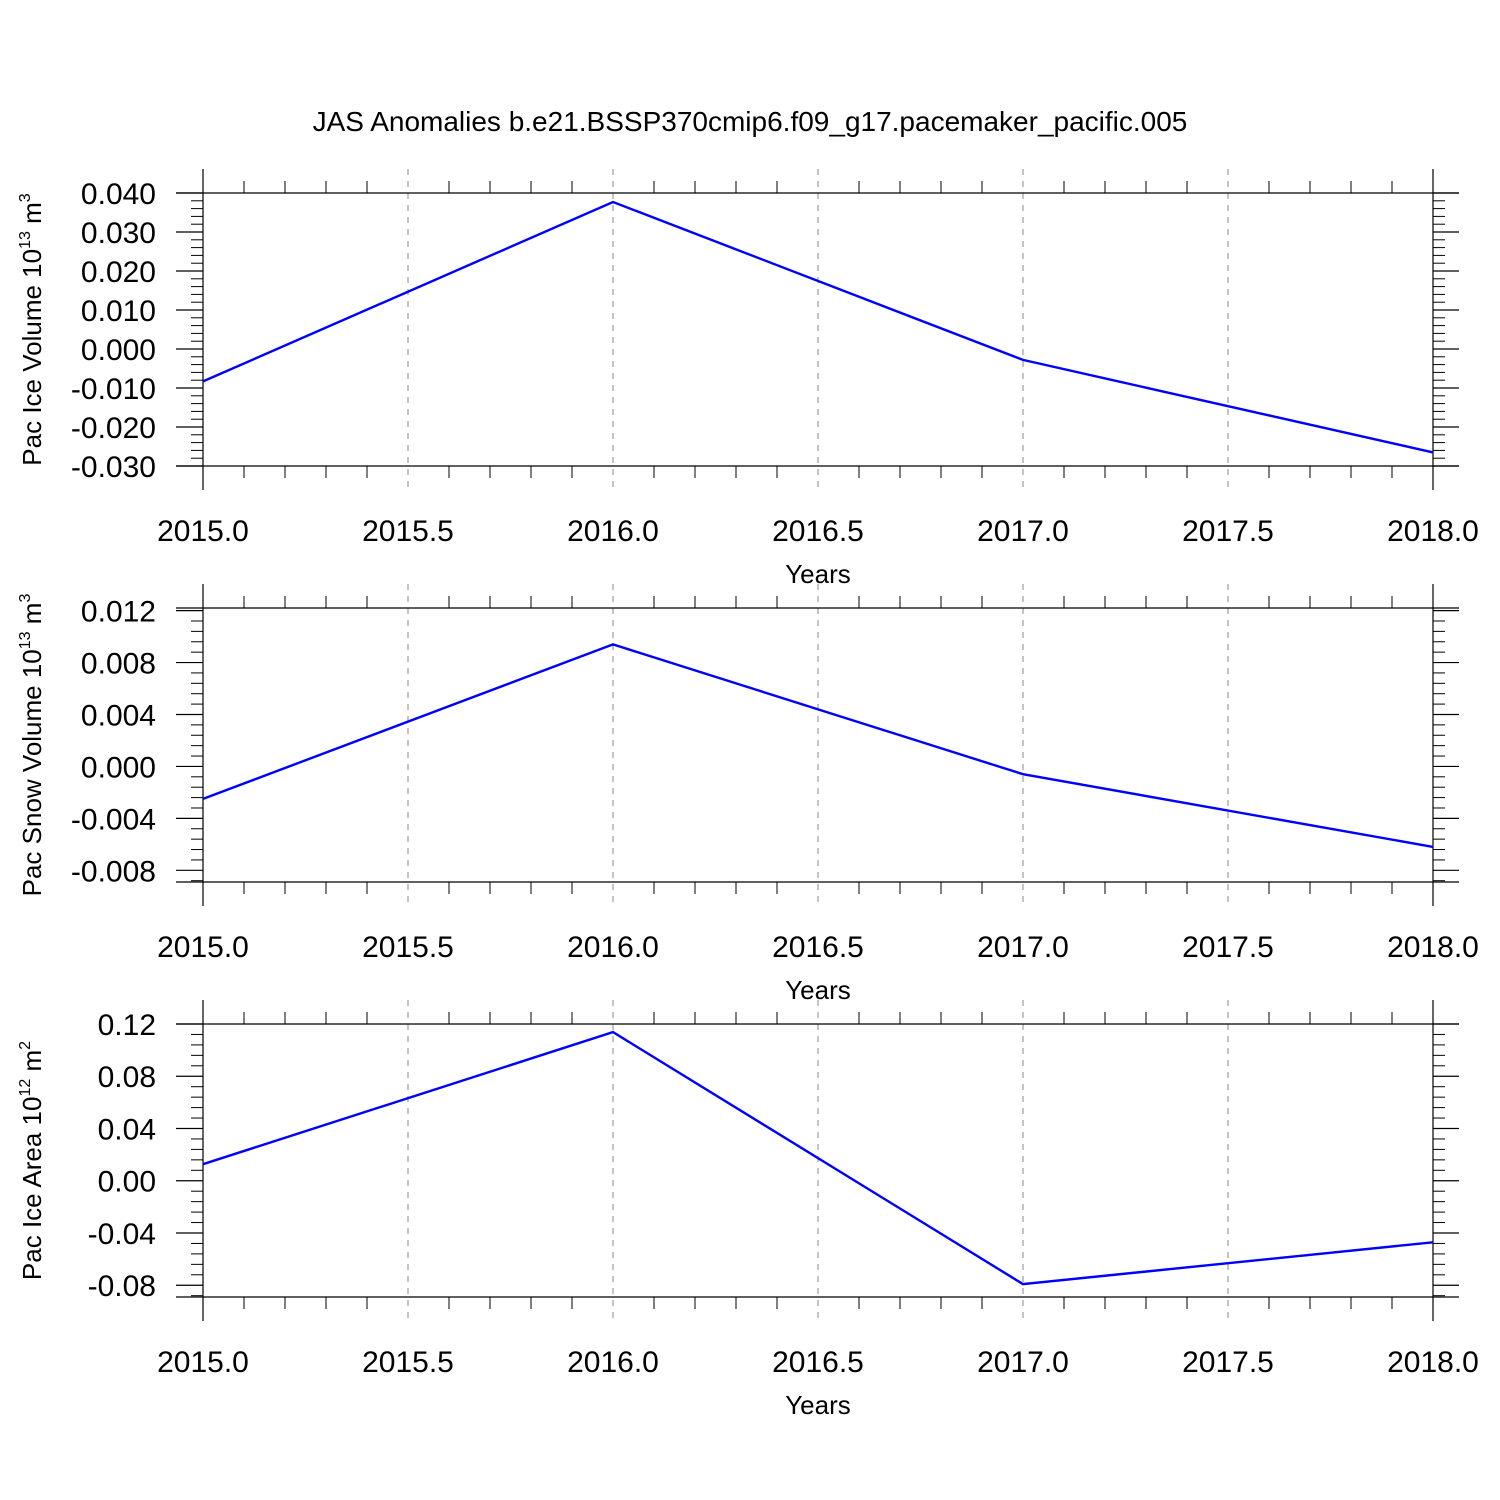 The image size is (1500, 1500). What do you see at coordinates (113, 389) in the screenshot?
I see `y-tick-label: -0.010` at bounding box center [113, 389].